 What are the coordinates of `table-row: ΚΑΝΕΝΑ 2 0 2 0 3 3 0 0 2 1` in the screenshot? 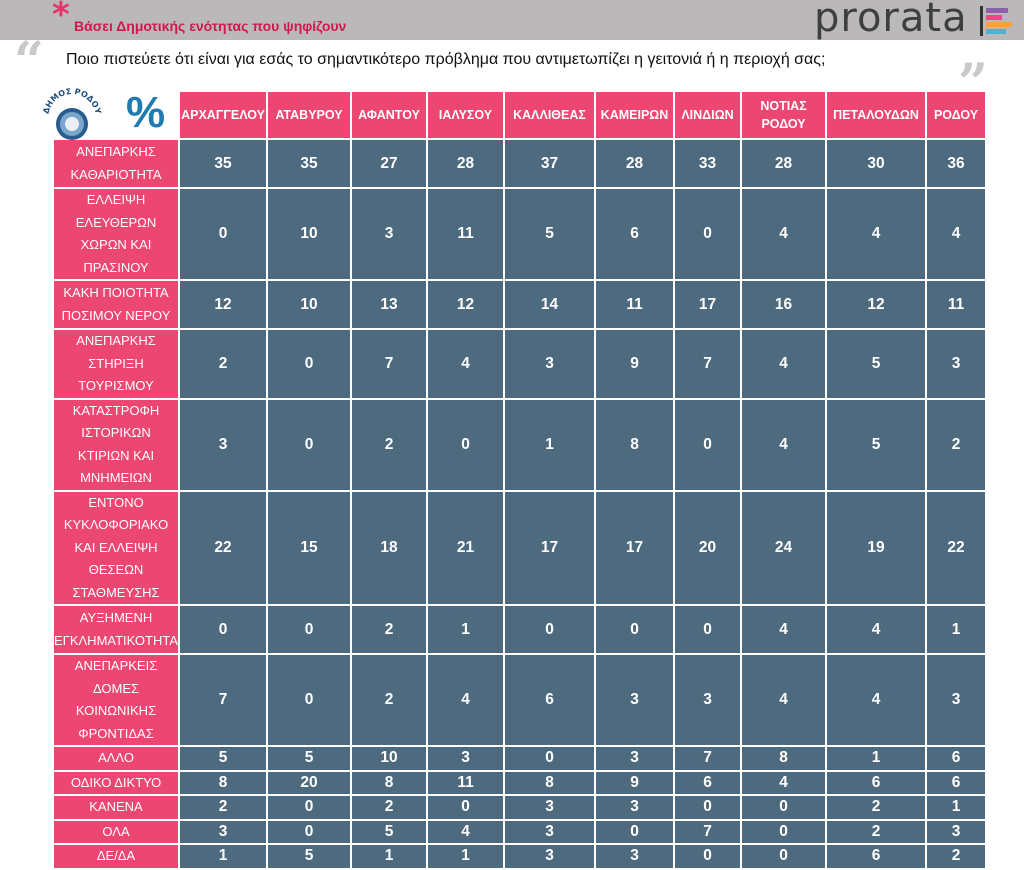 It's located at (520, 807).